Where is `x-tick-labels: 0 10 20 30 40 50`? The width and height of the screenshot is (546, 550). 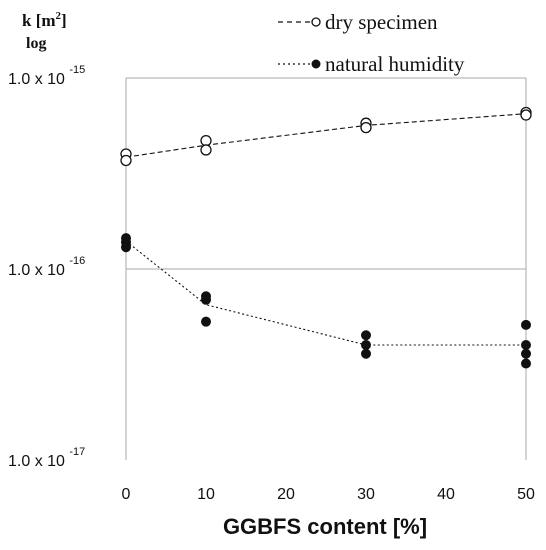 x-tick-labels: 0 10 20 30 40 50 is located at coordinates (328, 494).